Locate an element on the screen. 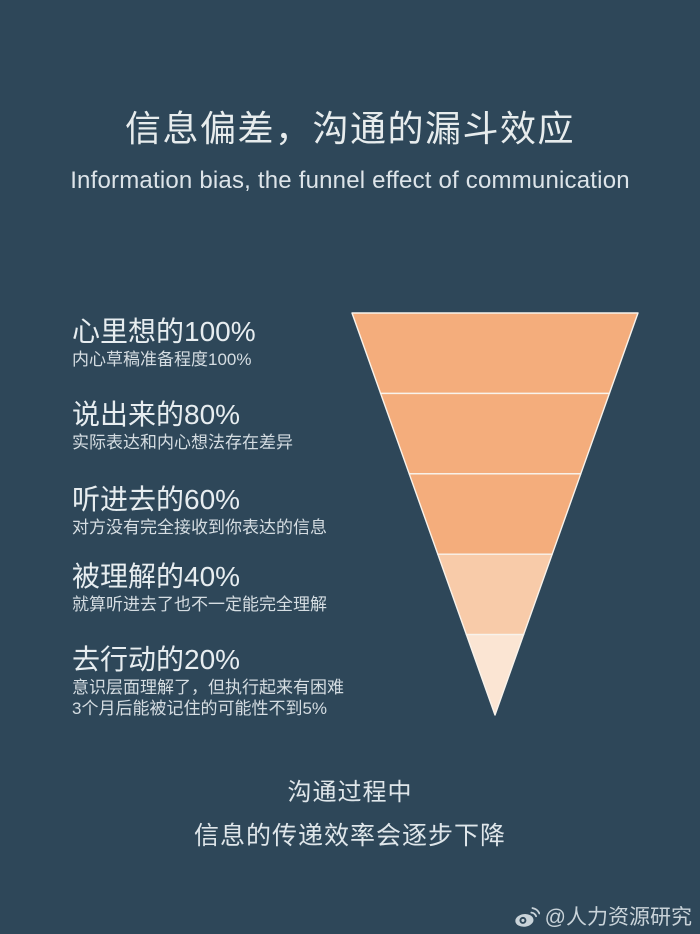  footer-line-1: 沟通过程中 is located at coordinates (350, 792).